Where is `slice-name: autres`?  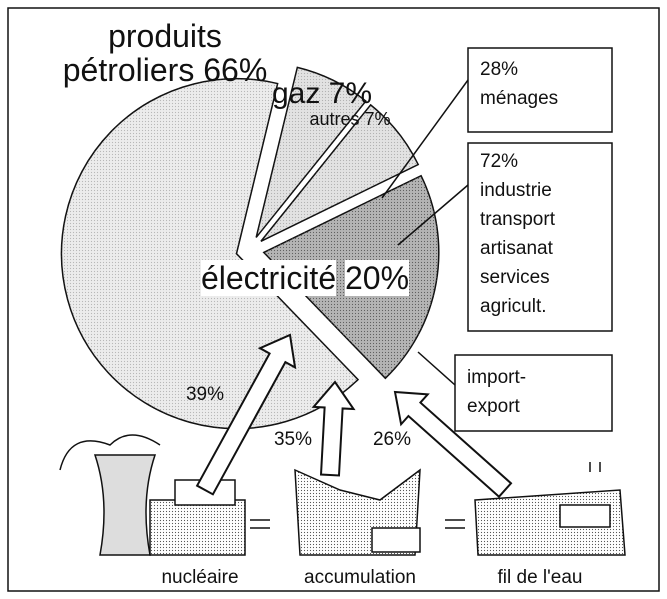 slice-name: autres is located at coordinates (334, 119).